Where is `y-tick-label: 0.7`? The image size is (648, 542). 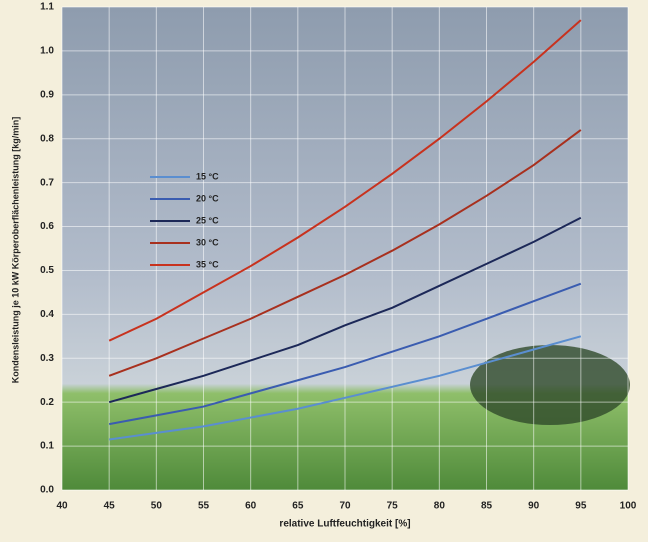
y-tick-label: 0.7 is located at coordinates (47, 182).